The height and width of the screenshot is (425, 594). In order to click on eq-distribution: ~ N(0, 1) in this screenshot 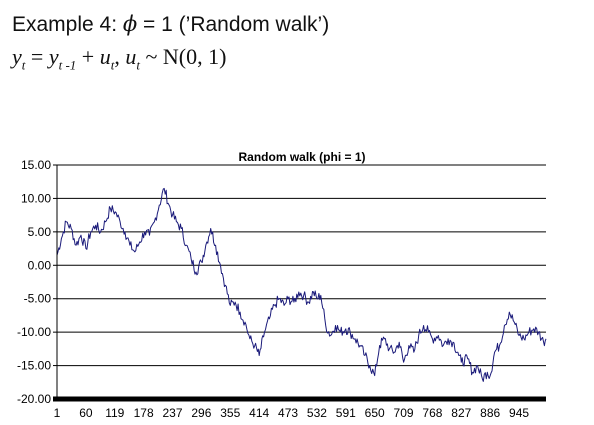, I will do `click(183, 56)`.